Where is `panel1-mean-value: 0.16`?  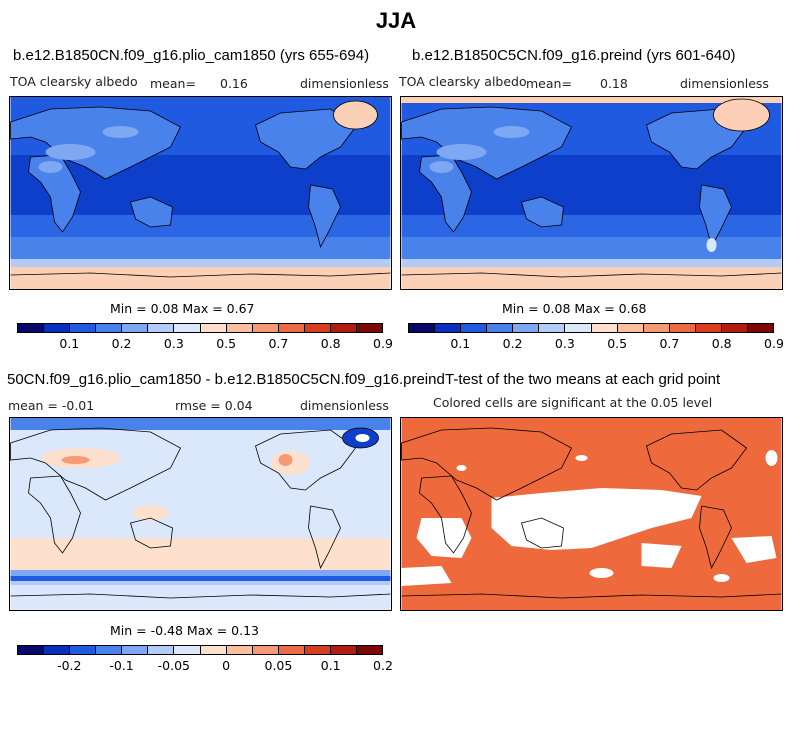
panel1-mean-value: 0.16 is located at coordinates (234, 83).